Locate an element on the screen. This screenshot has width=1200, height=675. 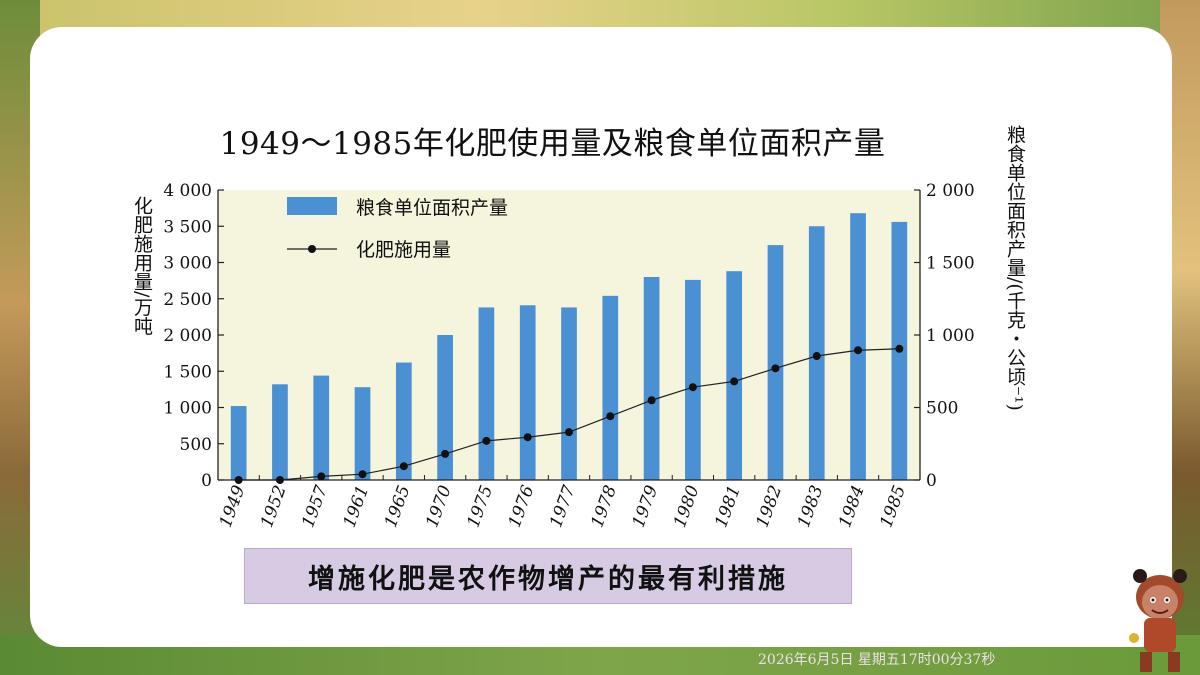
left-tick-label: 500 is located at coordinates (196, 445).